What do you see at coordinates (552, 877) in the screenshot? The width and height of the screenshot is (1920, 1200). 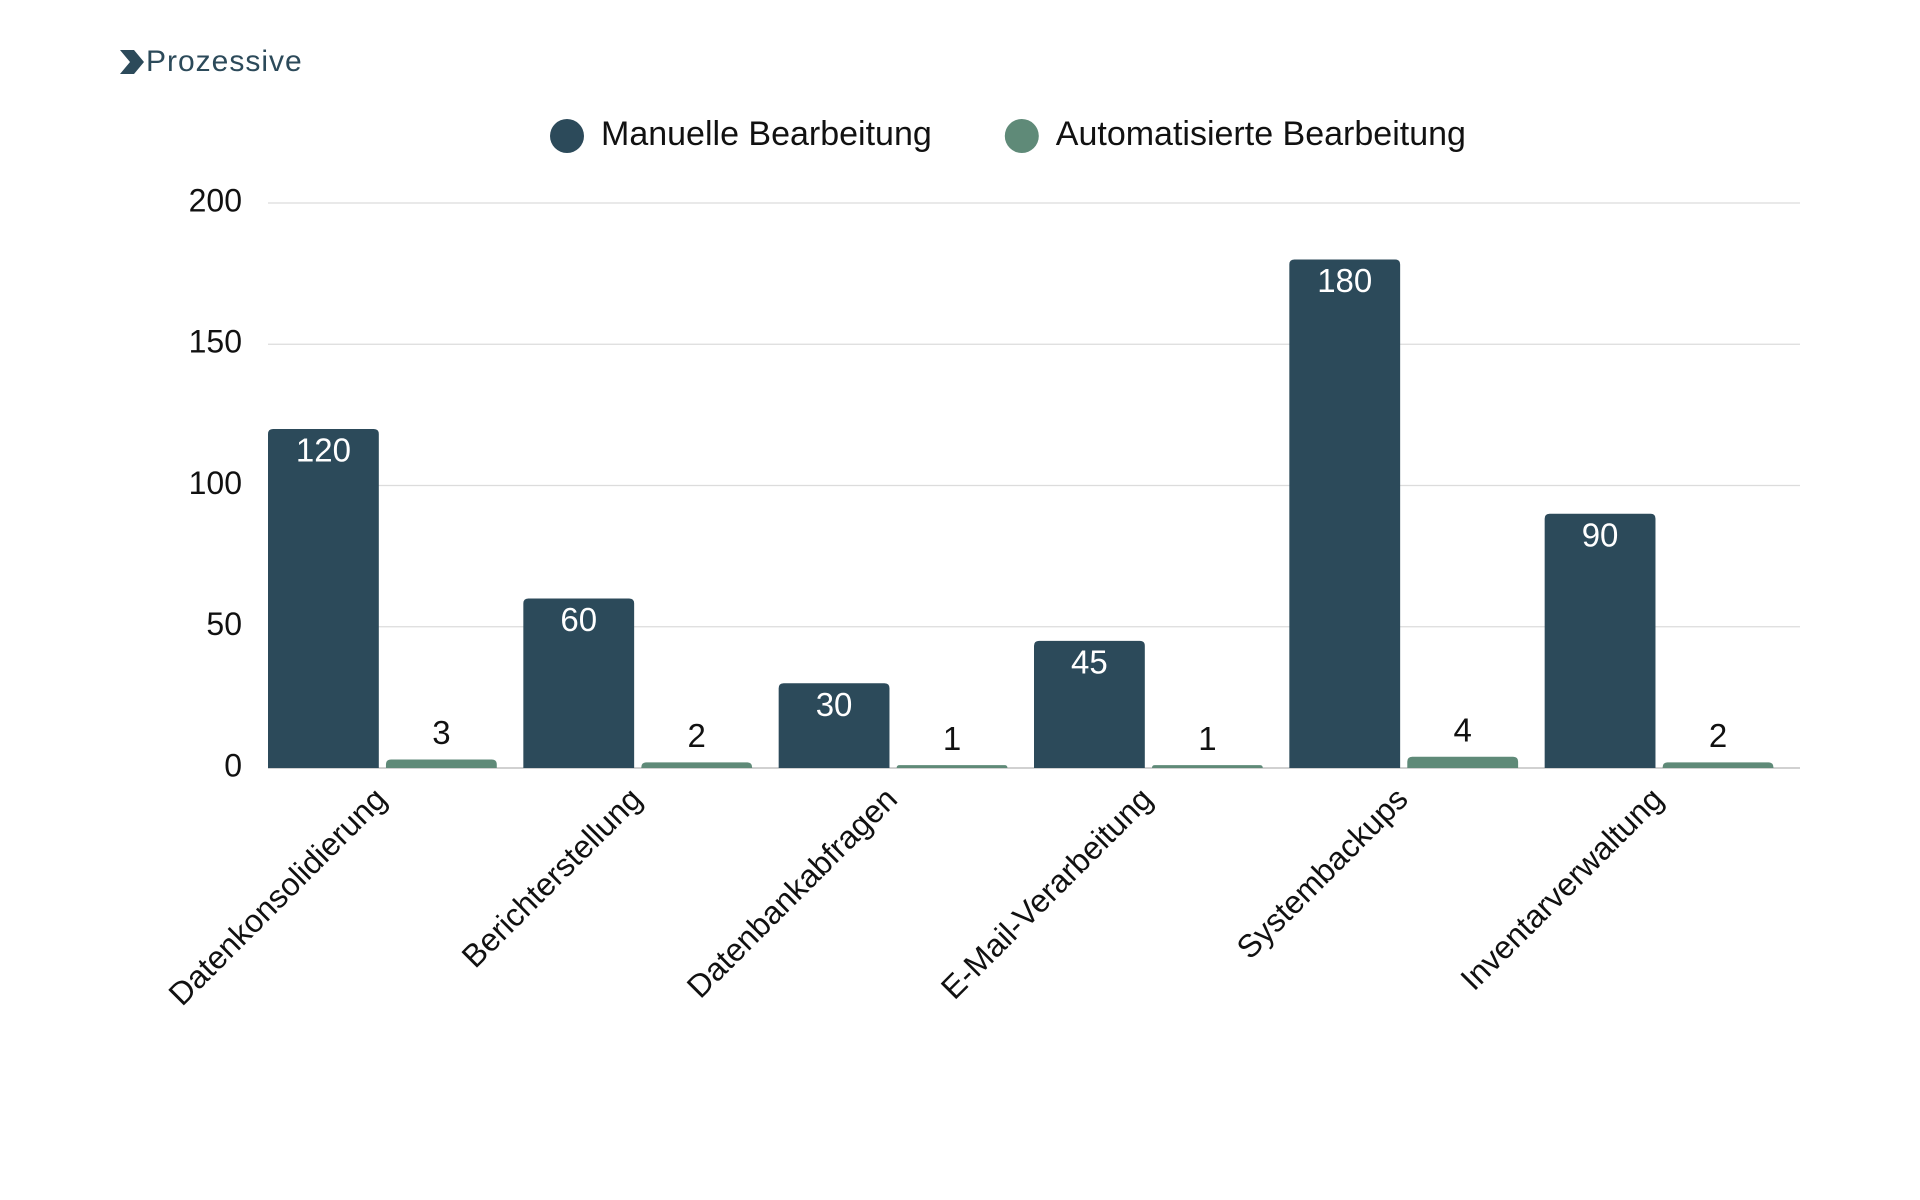 I see `x-tick-label: Berichterstellung` at bounding box center [552, 877].